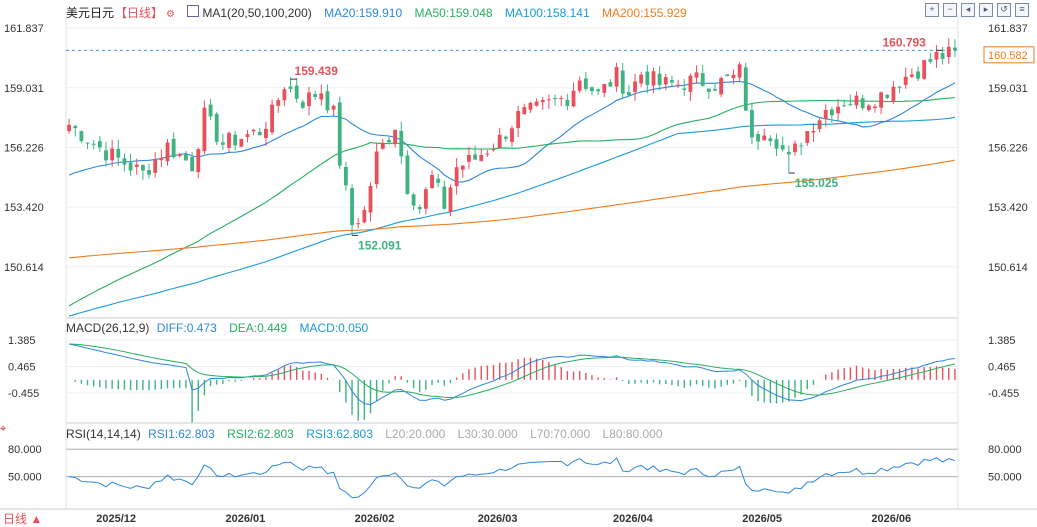 This screenshot has width=1037, height=527. Describe the element at coordinates (986, 10) in the screenshot. I see `move-right-icon: ▸` at that location.